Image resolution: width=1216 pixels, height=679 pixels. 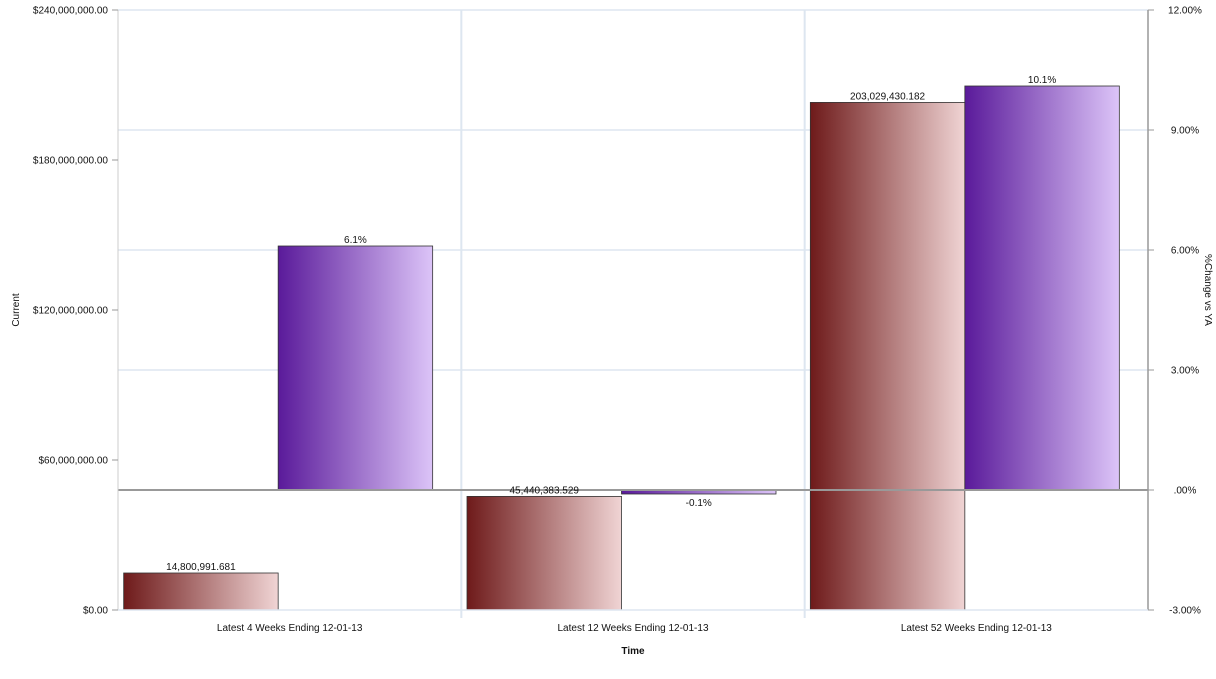 I want to click on x-tick-label: Latest 12 Weeks Ending 12-01-13, so click(x=632, y=628).